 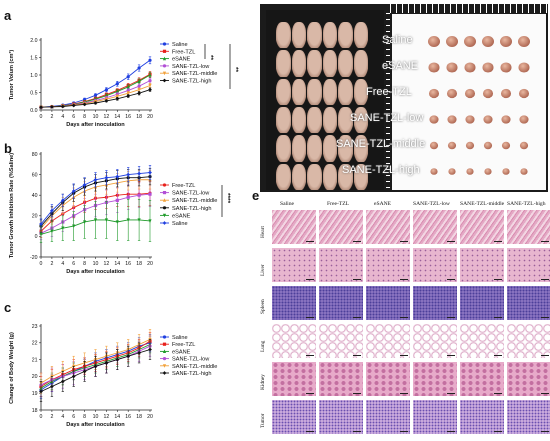 What do you see at coordinates (73, 417) in the screenshot?
I see `x-tick-label: 6` at bounding box center [73, 417].